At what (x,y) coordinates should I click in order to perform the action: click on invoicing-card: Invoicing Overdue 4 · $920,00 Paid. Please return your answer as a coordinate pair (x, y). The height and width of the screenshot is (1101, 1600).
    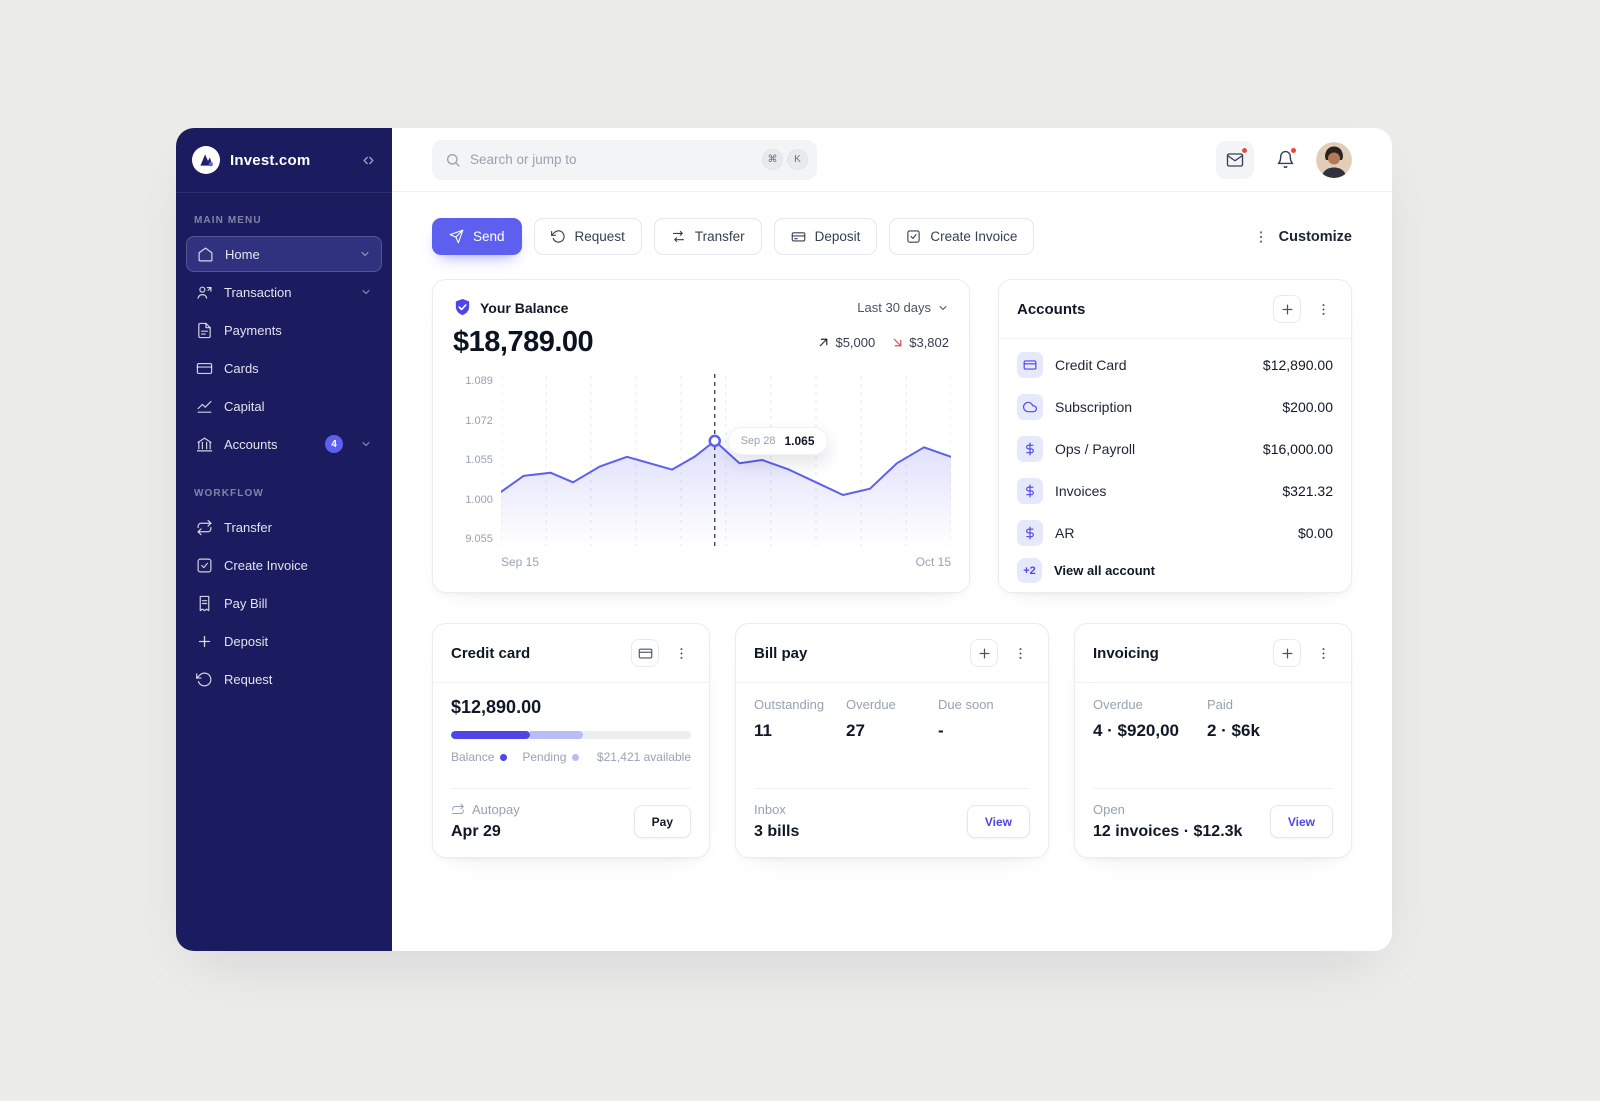
    Looking at the image, I should click on (1213, 740).